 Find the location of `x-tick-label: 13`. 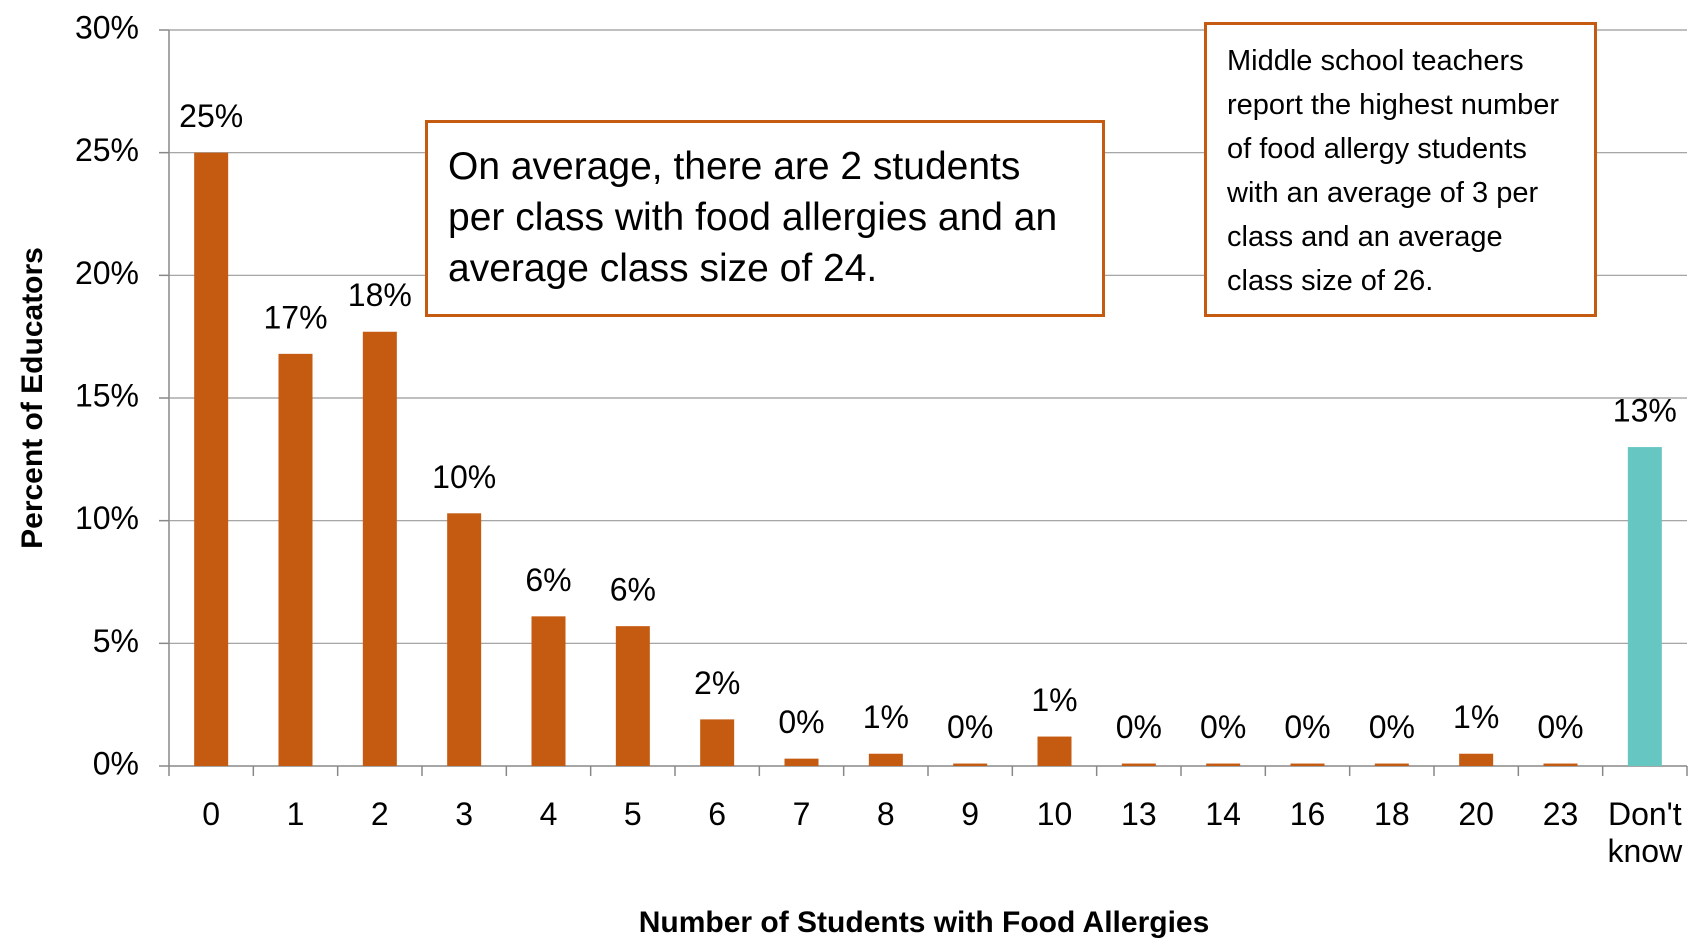

x-tick-label: 13 is located at coordinates (1139, 814).